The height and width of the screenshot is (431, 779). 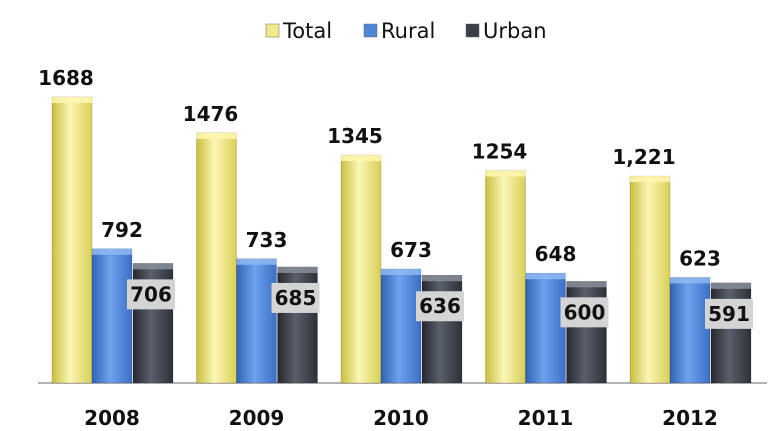 What do you see at coordinates (112, 251) in the screenshot?
I see `bar-cap-rural-2008` at bounding box center [112, 251].